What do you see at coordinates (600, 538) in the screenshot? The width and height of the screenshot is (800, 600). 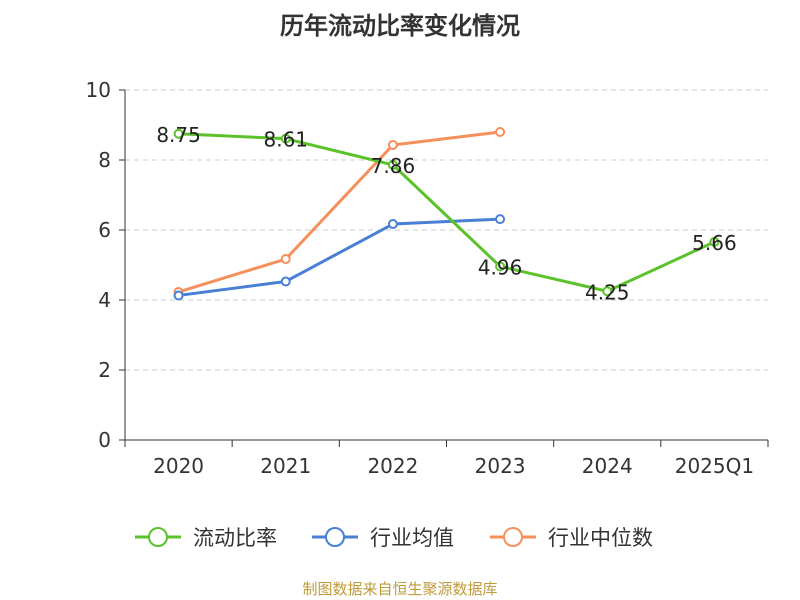 I see `legend-label: 行业中位数` at bounding box center [600, 538].